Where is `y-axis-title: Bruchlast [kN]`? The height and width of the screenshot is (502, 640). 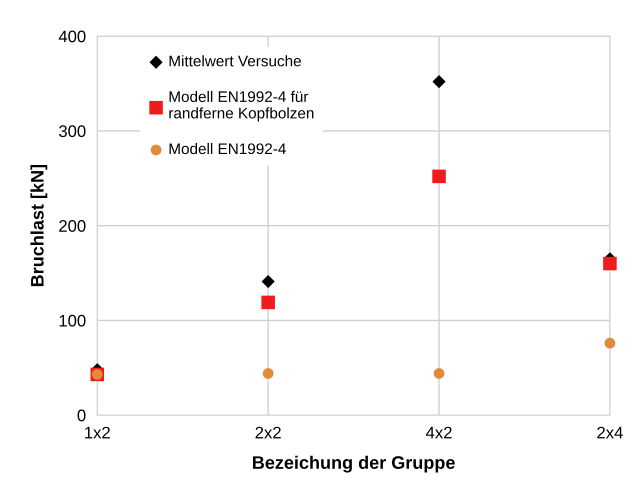
y-axis-title: Bruchlast [kN] is located at coordinates (39, 225).